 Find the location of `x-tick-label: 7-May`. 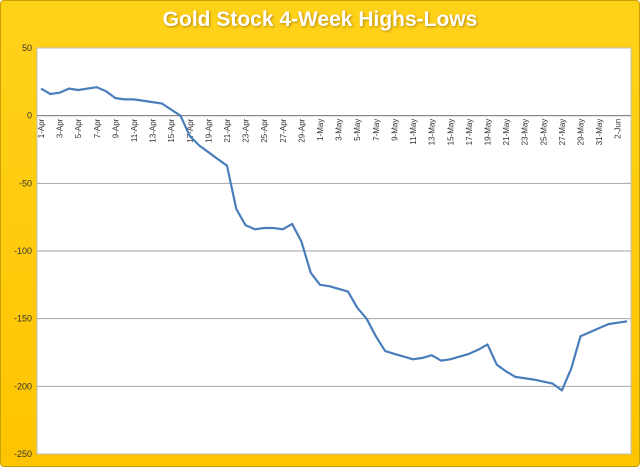

x-tick-label: 7-May is located at coordinates (376, 130).